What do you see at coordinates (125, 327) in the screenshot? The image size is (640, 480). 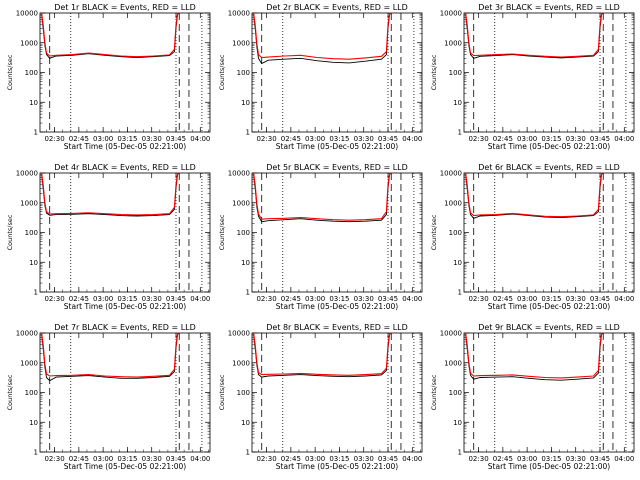 I see `panel-title: Det 7r BLACK = Events, RED = LLD` at bounding box center [125, 327].